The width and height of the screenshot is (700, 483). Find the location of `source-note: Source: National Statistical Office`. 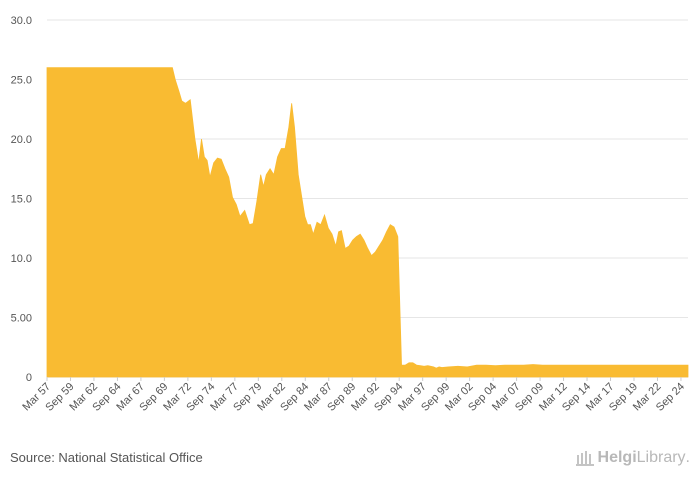

source-note: Source: National Statistical Office is located at coordinates (106, 457).